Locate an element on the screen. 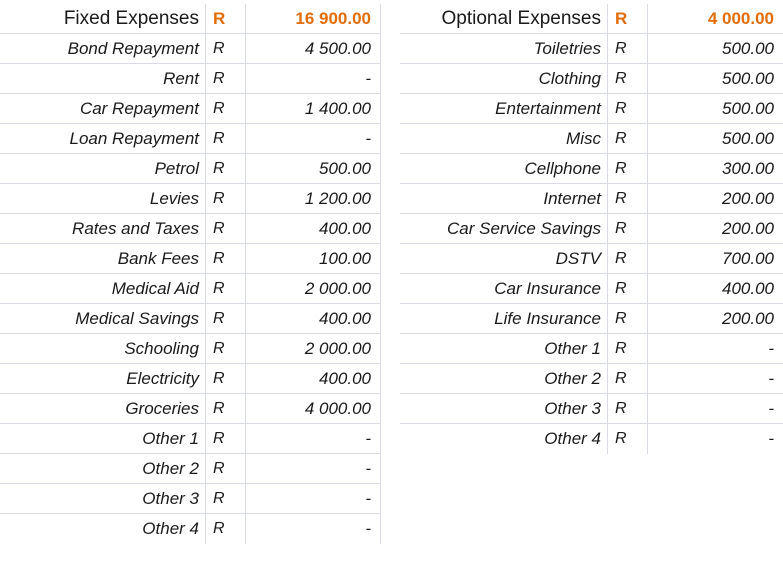  optional-total-amount: 4 000.00 is located at coordinates (740, 18).